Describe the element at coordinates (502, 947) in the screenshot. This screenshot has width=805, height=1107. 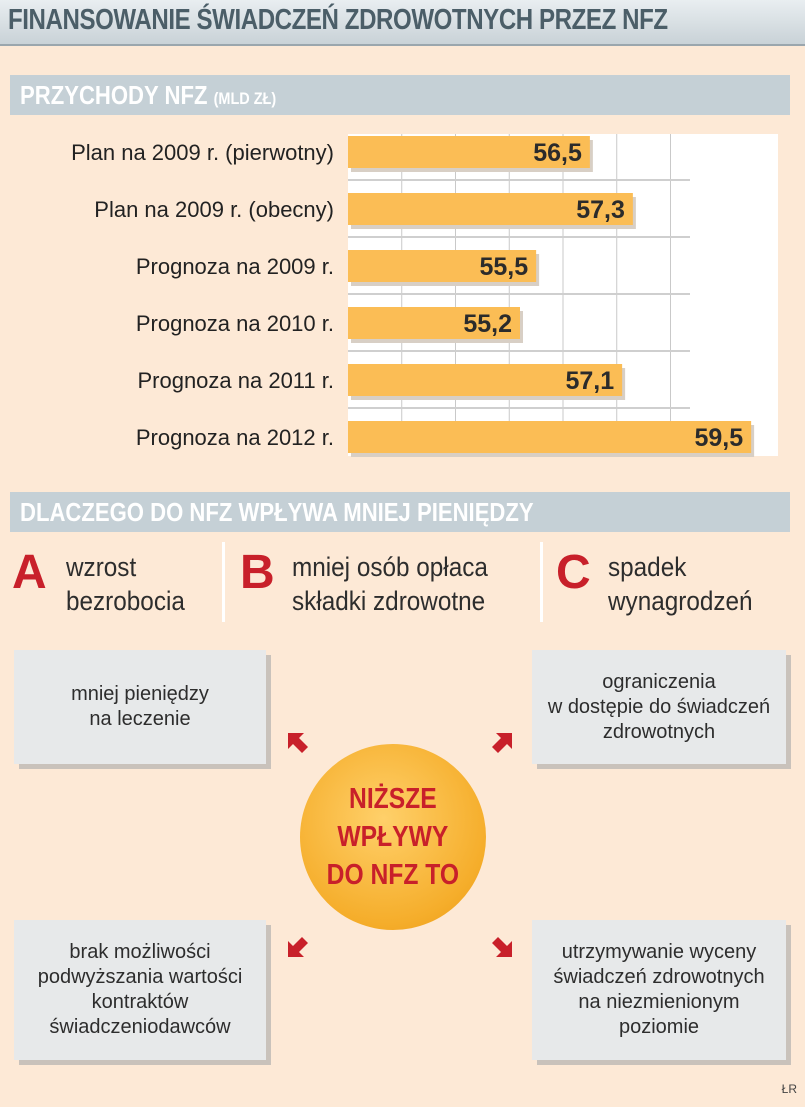
I see `arrow-down-right-icon` at that location.